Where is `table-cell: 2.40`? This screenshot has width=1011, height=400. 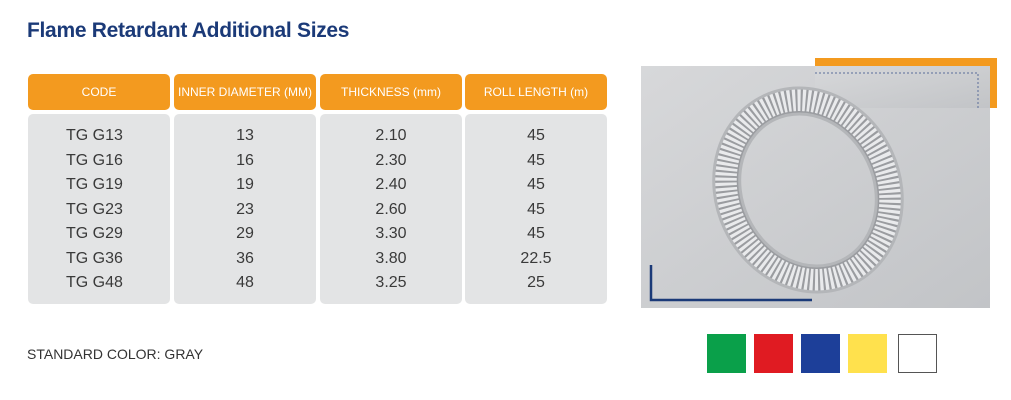
table-cell: 2.40 is located at coordinates (391, 184).